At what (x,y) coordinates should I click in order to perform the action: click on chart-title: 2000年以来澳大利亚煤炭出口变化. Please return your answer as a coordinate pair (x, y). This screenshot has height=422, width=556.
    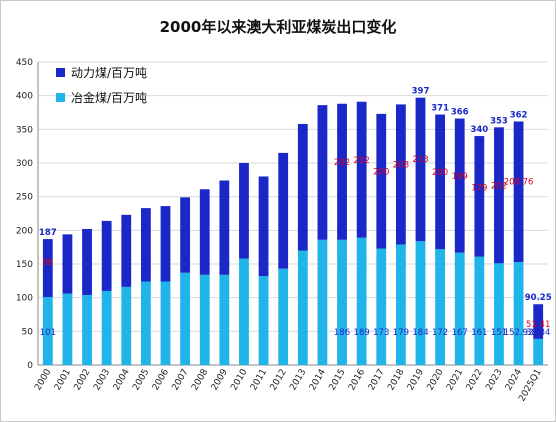
    Looking at the image, I should click on (278, 27).